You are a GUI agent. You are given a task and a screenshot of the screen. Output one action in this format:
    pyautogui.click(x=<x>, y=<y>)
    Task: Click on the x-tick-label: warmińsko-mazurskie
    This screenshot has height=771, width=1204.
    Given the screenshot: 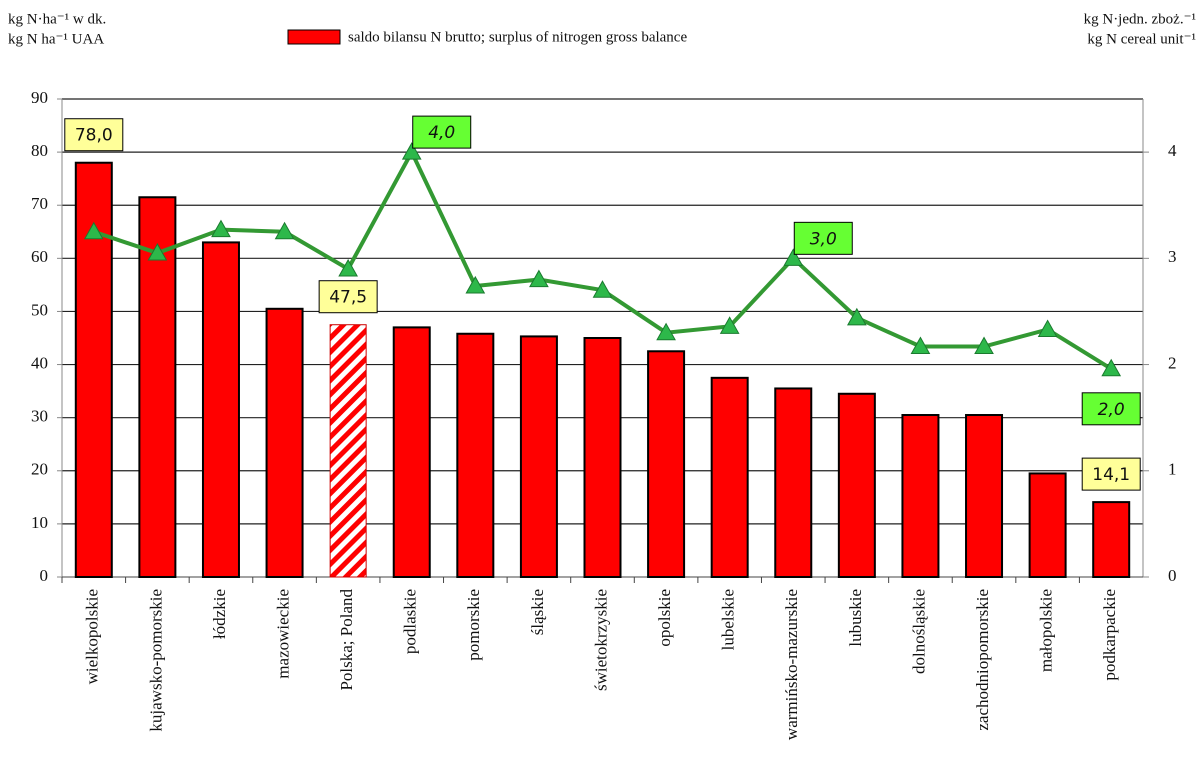 What is the action you would take?
    pyautogui.click(x=791, y=664)
    